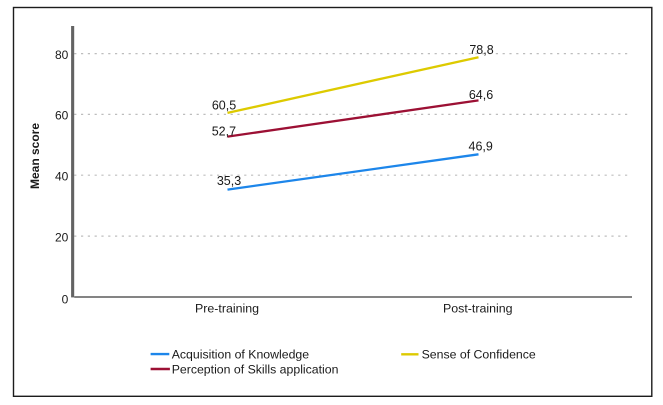  What do you see at coordinates (255, 369) in the screenshot?
I see `svg-text:Perception of Skills applicati: Perception of Skills application` at bounding box center [255, 369].